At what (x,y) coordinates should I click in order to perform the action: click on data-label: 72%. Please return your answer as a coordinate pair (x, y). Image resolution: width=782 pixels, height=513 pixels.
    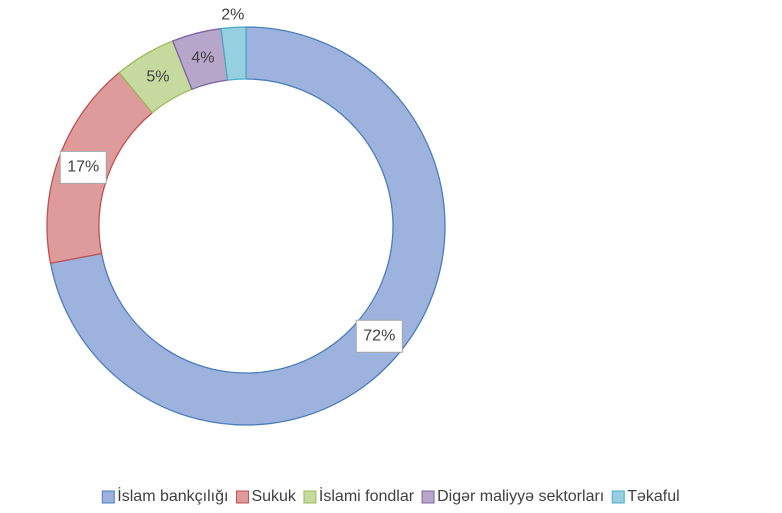
    Looking at the image, I should click on (379, 335).